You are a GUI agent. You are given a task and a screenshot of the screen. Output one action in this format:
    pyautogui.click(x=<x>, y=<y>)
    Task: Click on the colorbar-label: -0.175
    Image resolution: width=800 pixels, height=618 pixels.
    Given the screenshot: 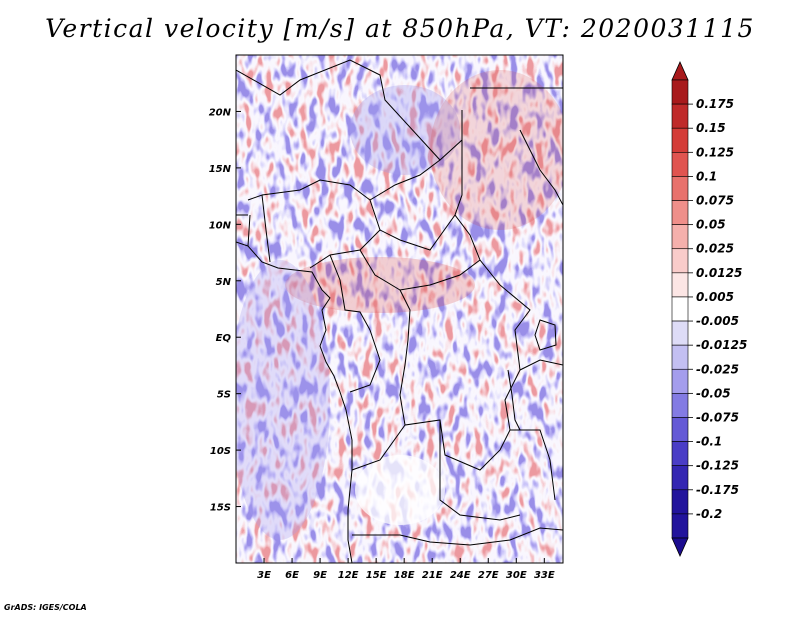 What is the action you would take?
    pyautogui.click(x=717, y=490)
    